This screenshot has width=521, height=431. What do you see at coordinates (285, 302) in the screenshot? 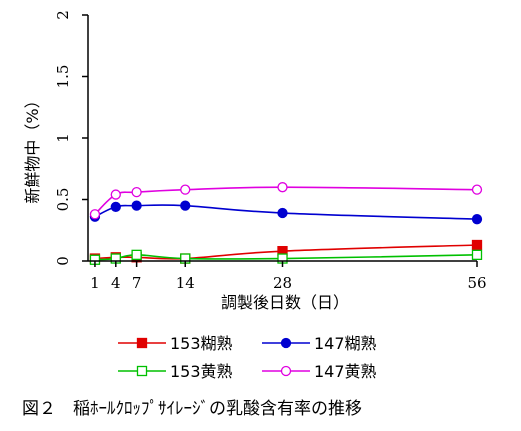
I see `x-axis-label: 調製後日数（日）` at bounding box center [285, 302].